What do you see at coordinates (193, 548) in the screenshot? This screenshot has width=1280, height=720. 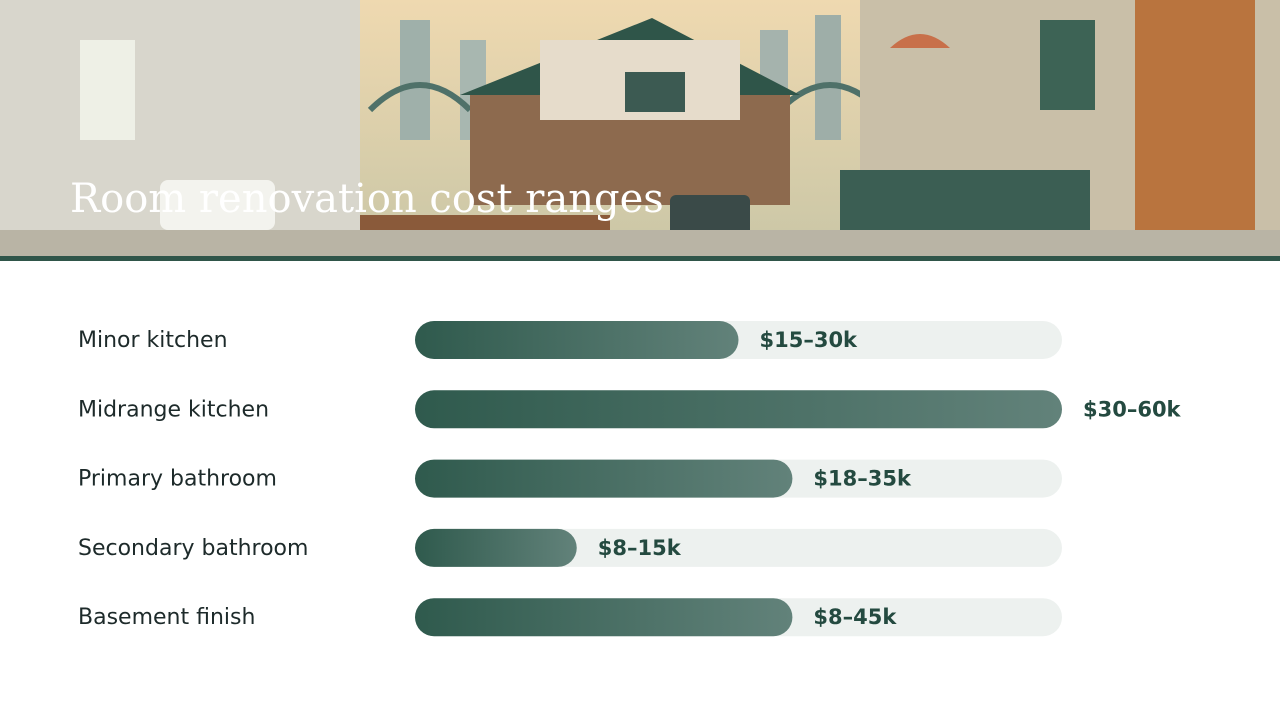 I see `category-label: Secondary bathroom` at bounding box center [193, 548].